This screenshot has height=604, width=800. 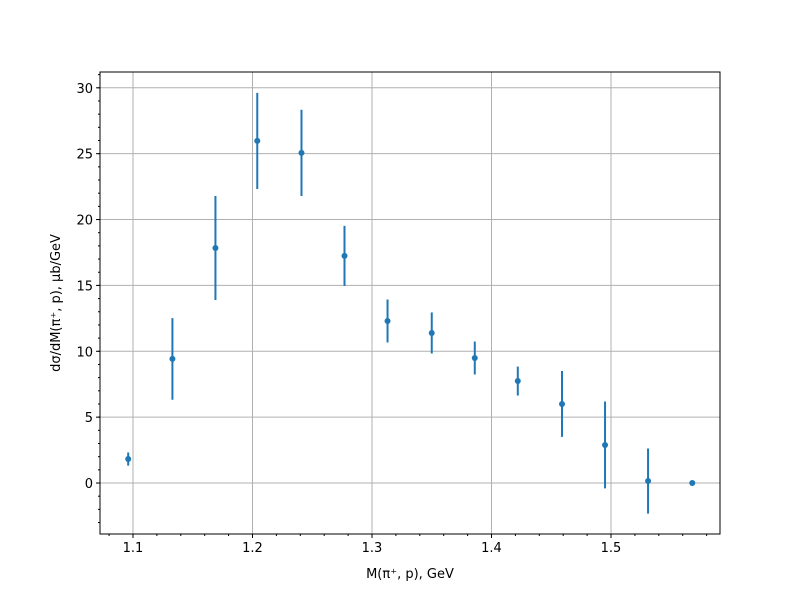 I want to click on y-tick-label: 25, so click(x=84, y=155).